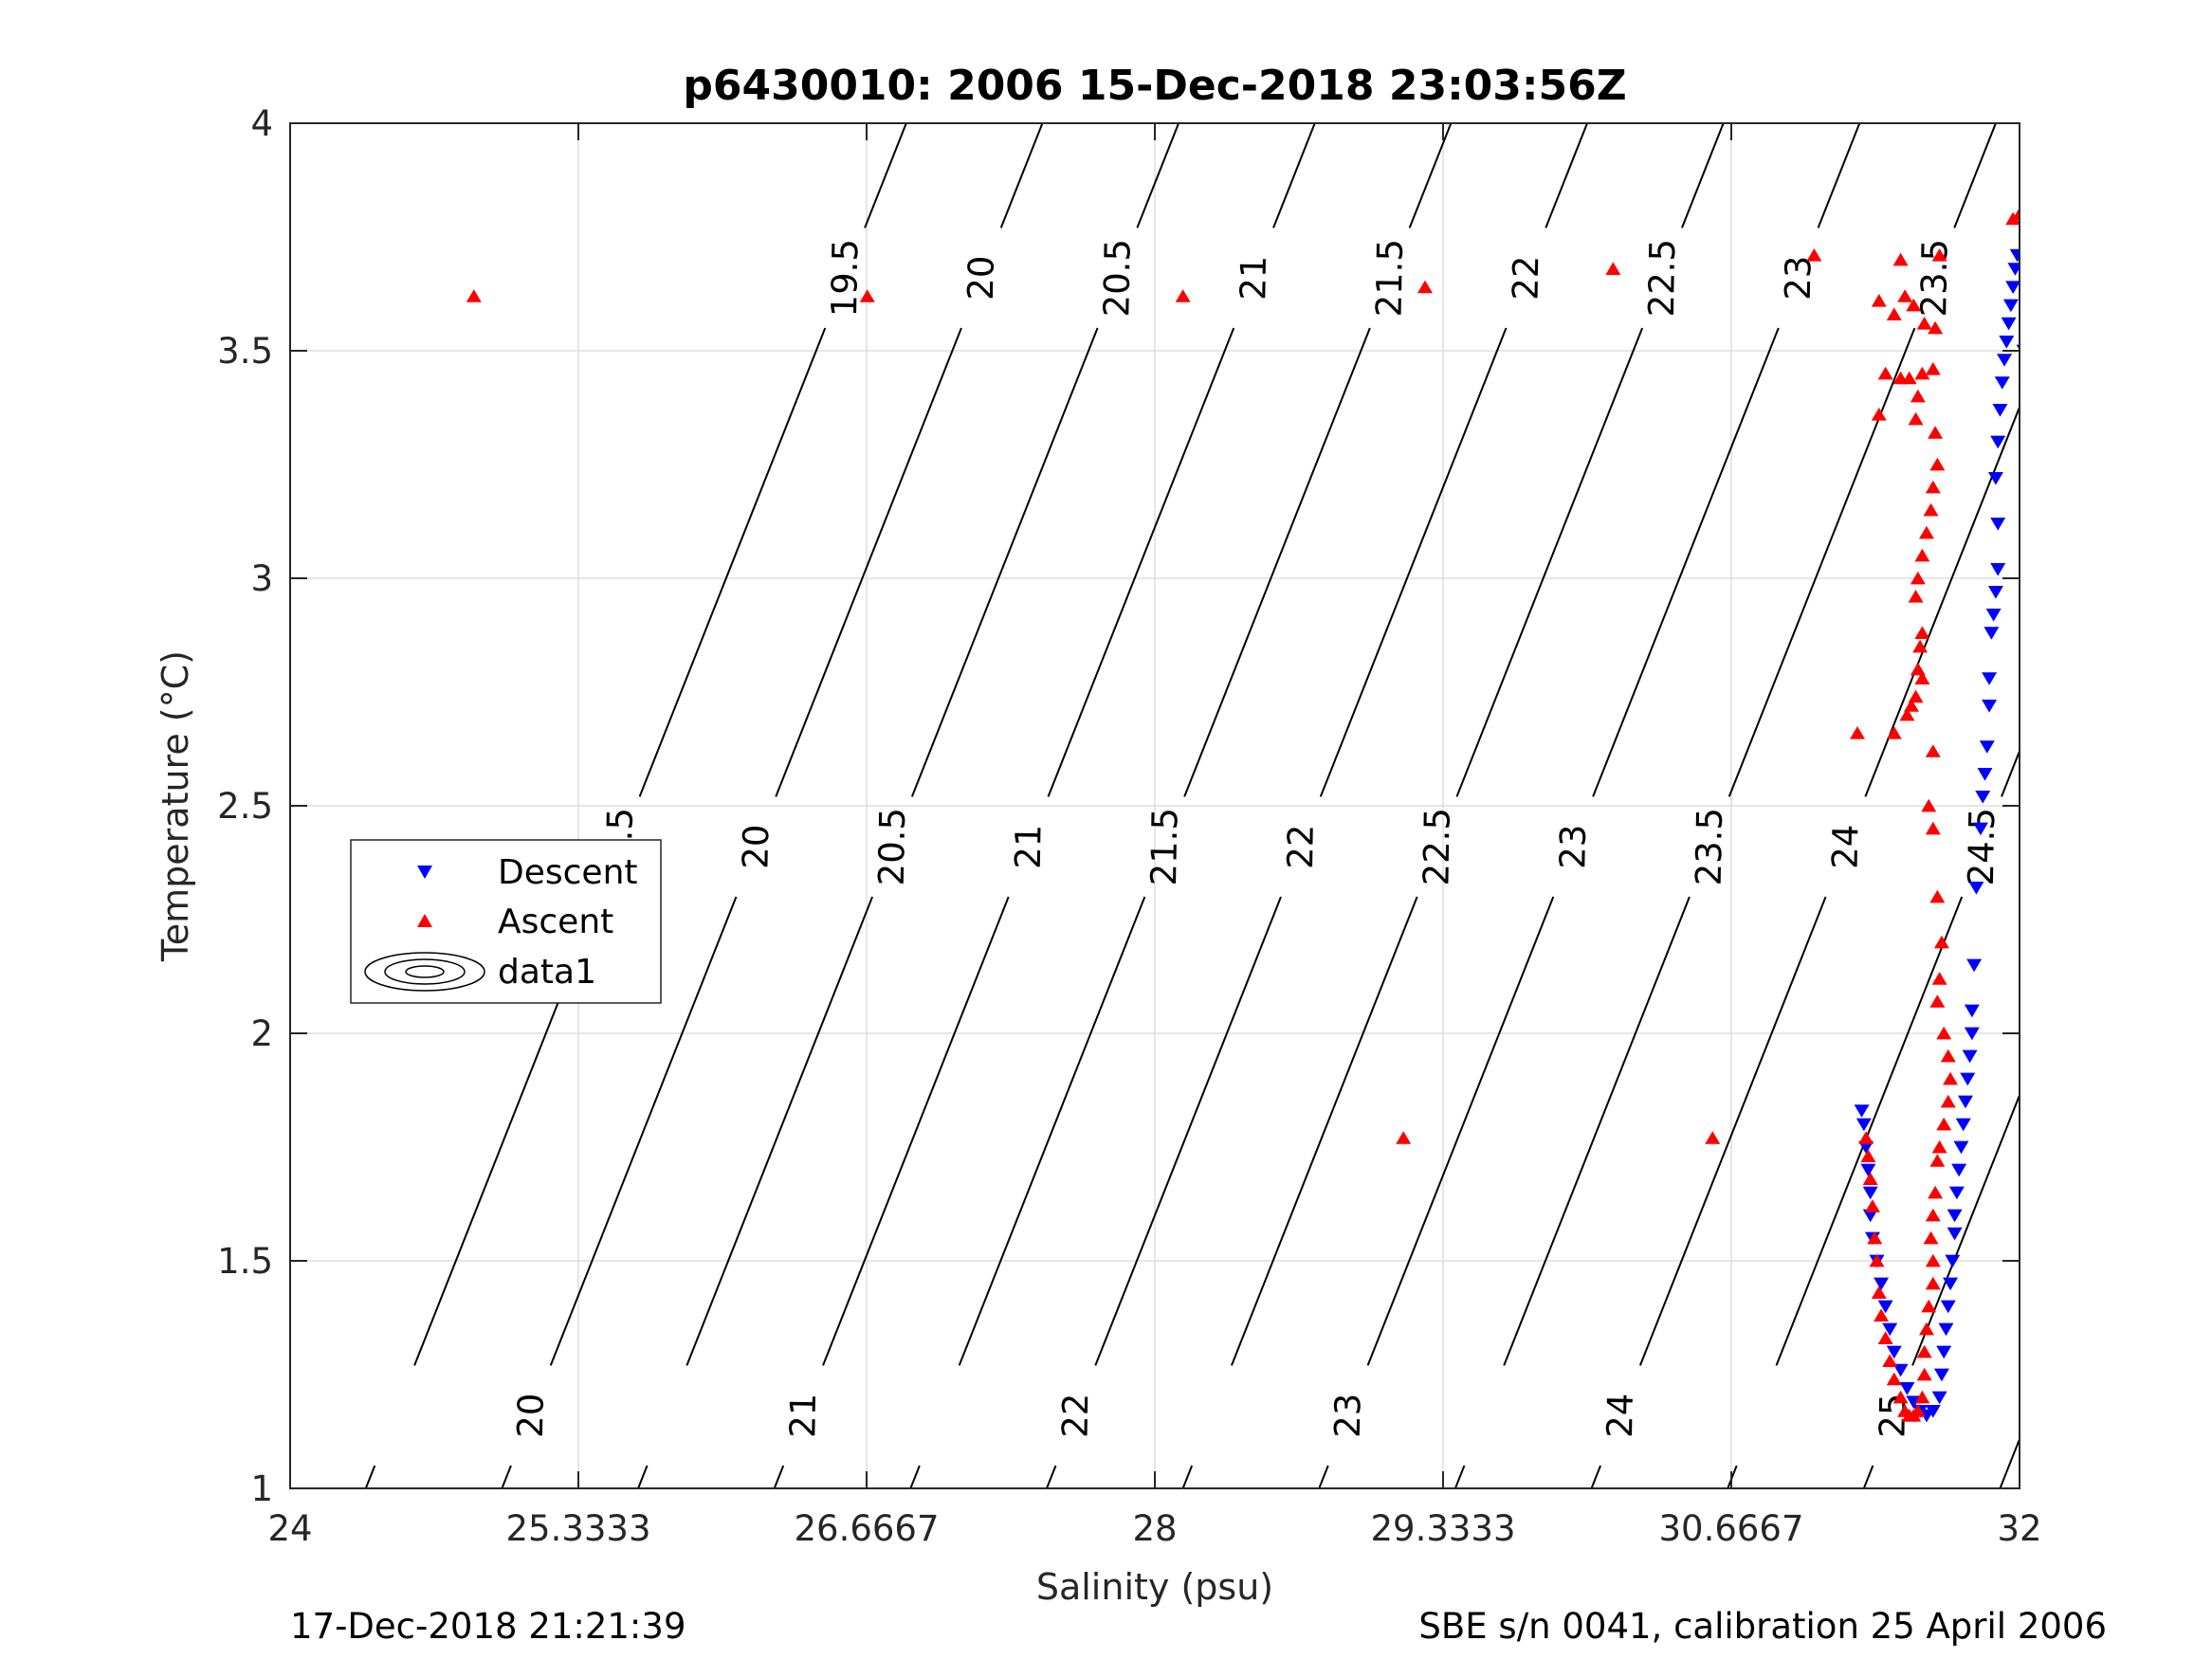 The height and width of the screenshot is (1659, 2212). I want to click on density-contour-label-22: 22, so click(1075, 1415).